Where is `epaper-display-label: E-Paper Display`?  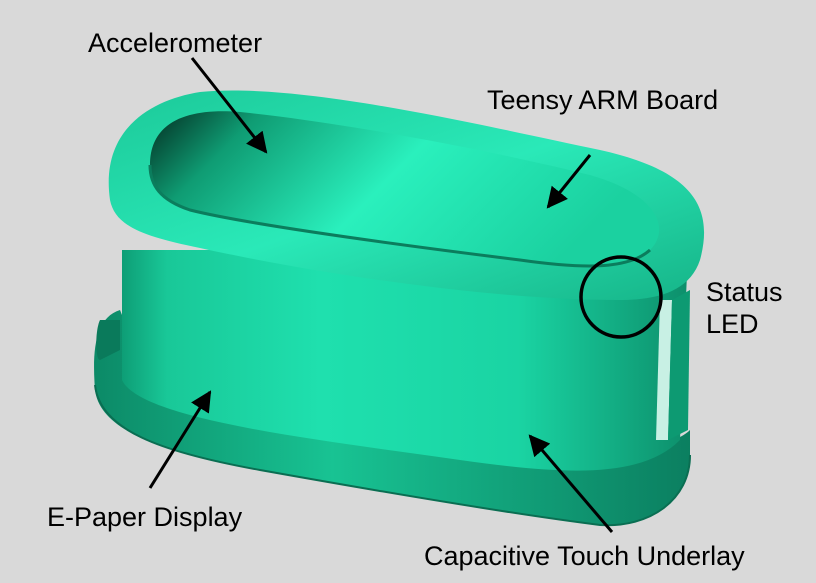 epaper-display-label: E-Paper Display is located at coordinates (145, 517).